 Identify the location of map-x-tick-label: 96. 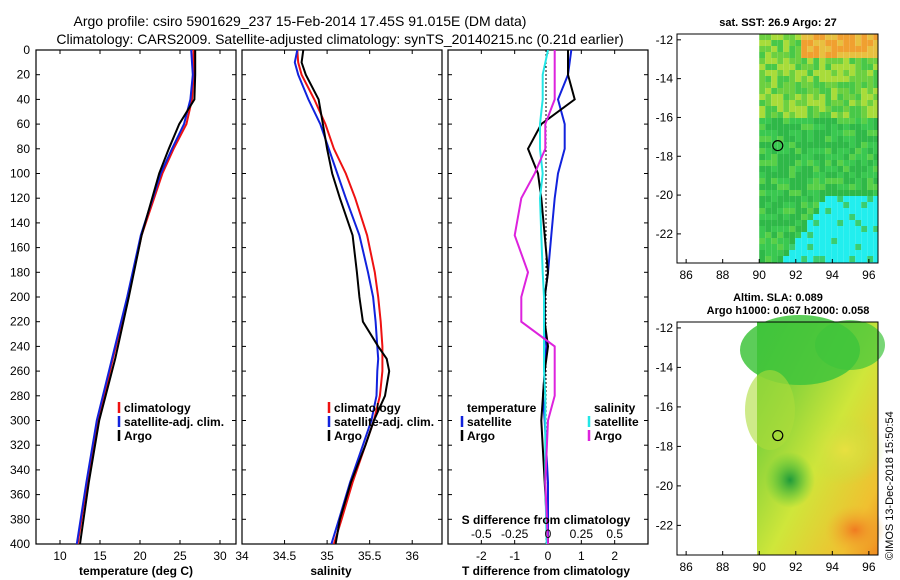
(869, 275).